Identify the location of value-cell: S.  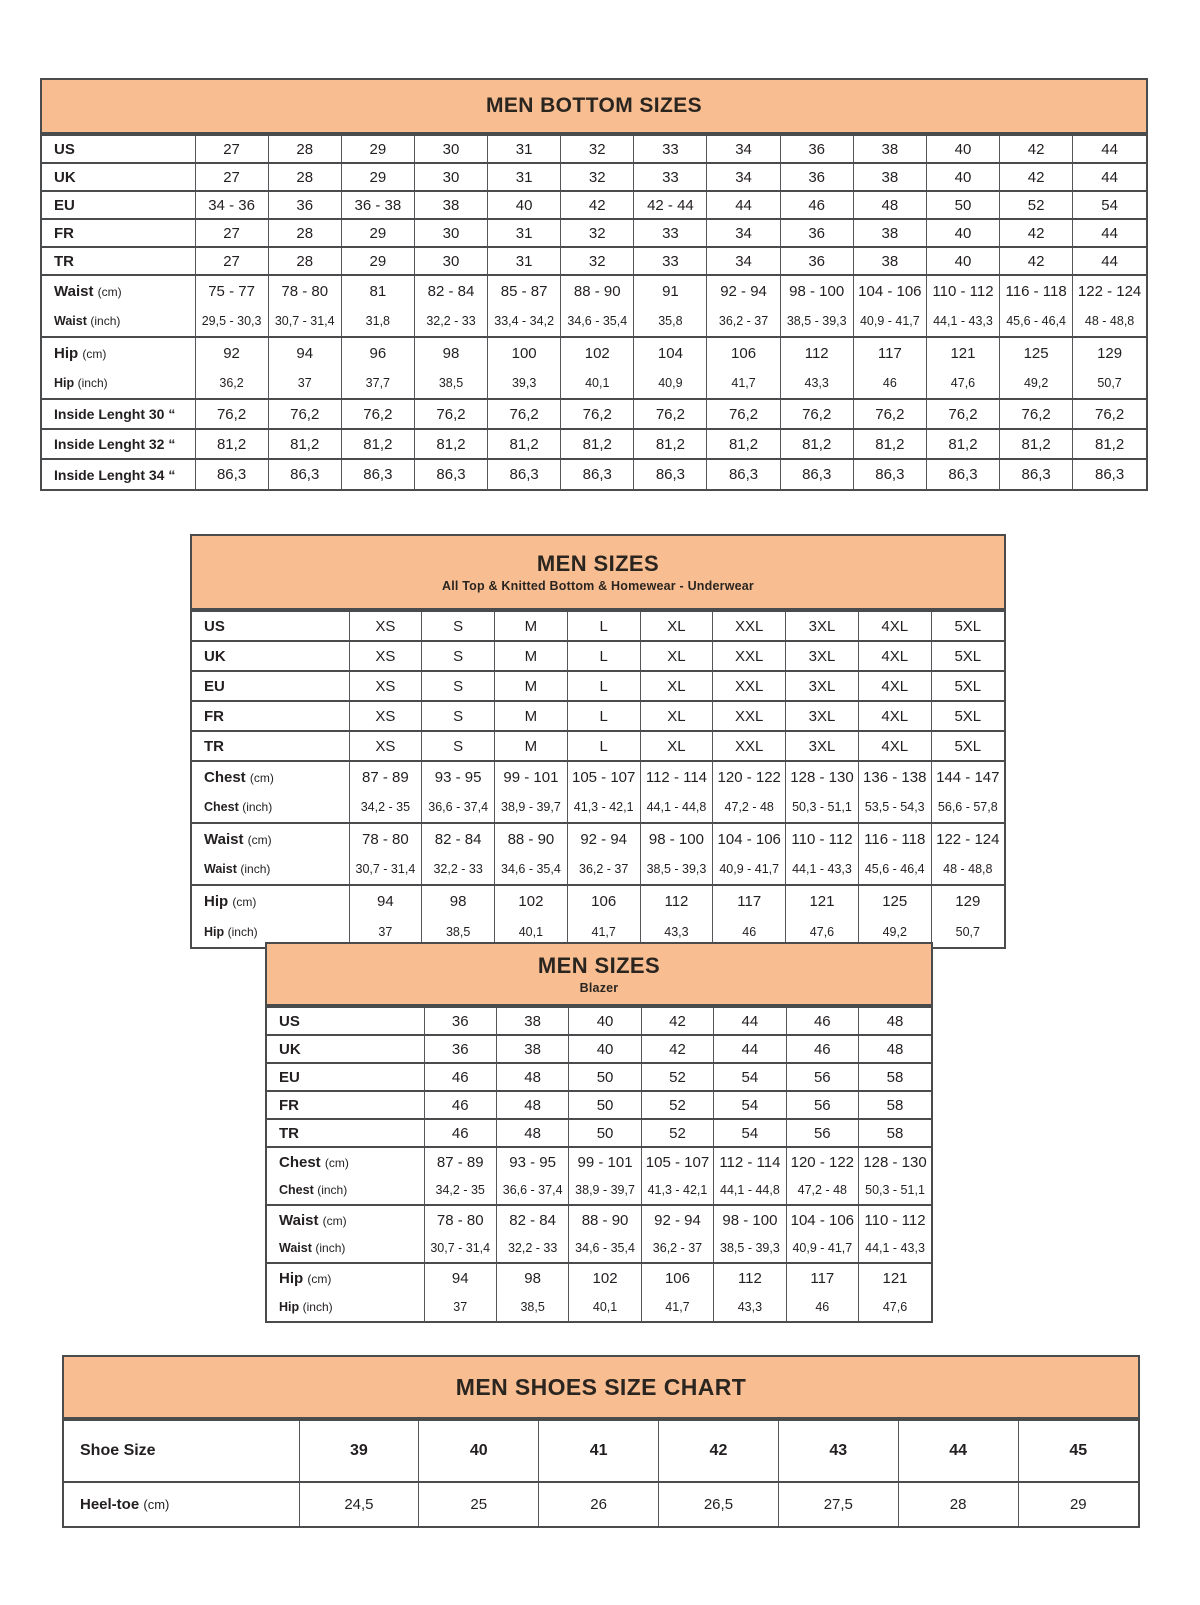
(458, 625).